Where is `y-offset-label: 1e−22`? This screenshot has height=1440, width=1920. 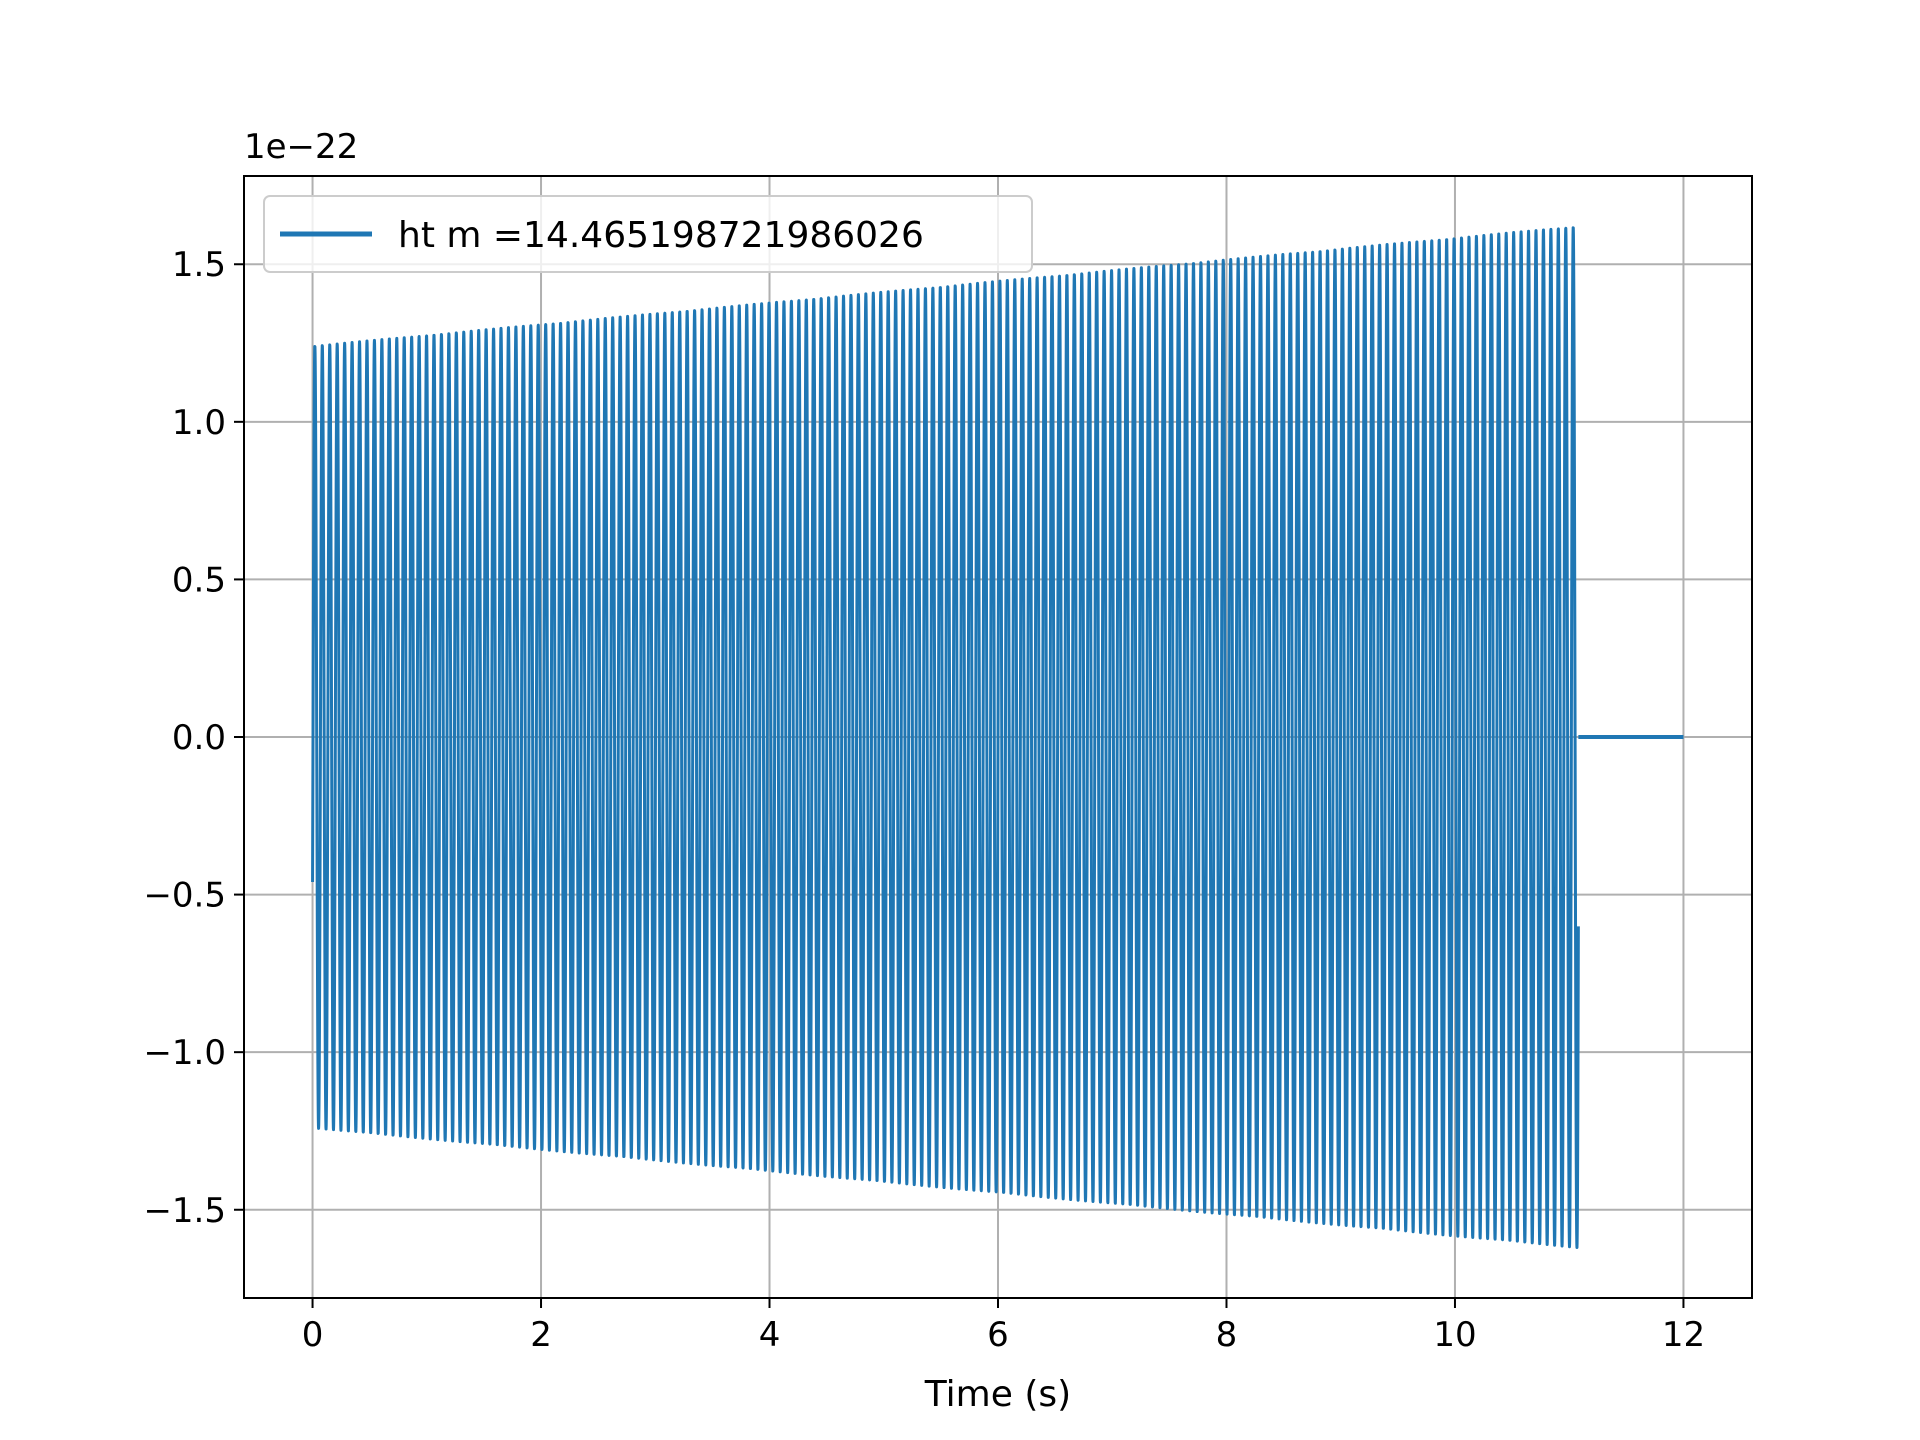 y-offset-label: 1e−22 is located at coordinates (301, 147).